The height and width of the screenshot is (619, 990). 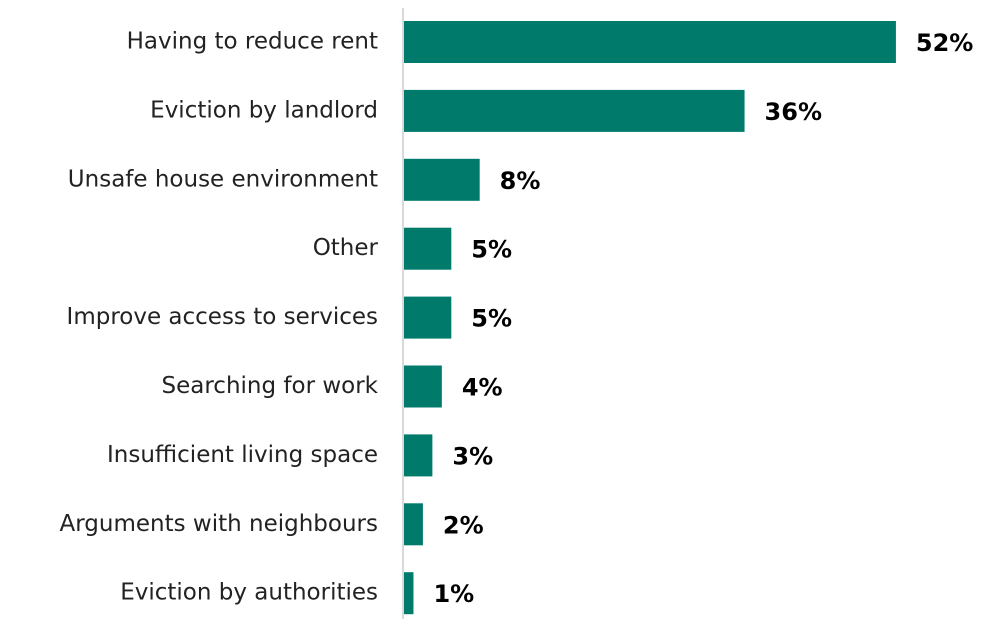 What do you see at coordinates (520, 181) in the screenshot?
I see `data-label: 8%` at bounding box center [520, 181].